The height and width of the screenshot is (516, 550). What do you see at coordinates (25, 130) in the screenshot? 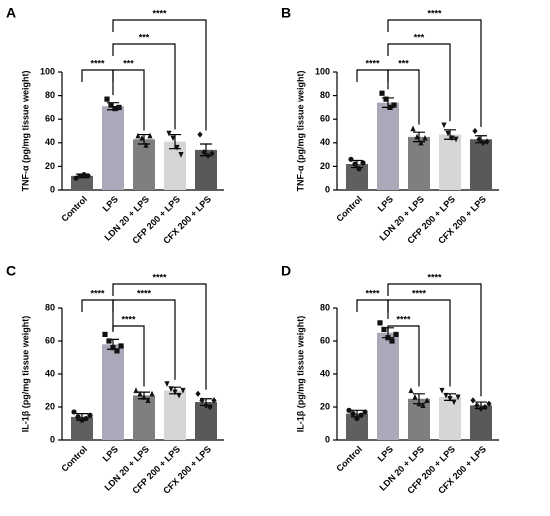
I see `y-axis-label: TNF-α (pg/mg tissue weight)` at bounding box center [25, 130].